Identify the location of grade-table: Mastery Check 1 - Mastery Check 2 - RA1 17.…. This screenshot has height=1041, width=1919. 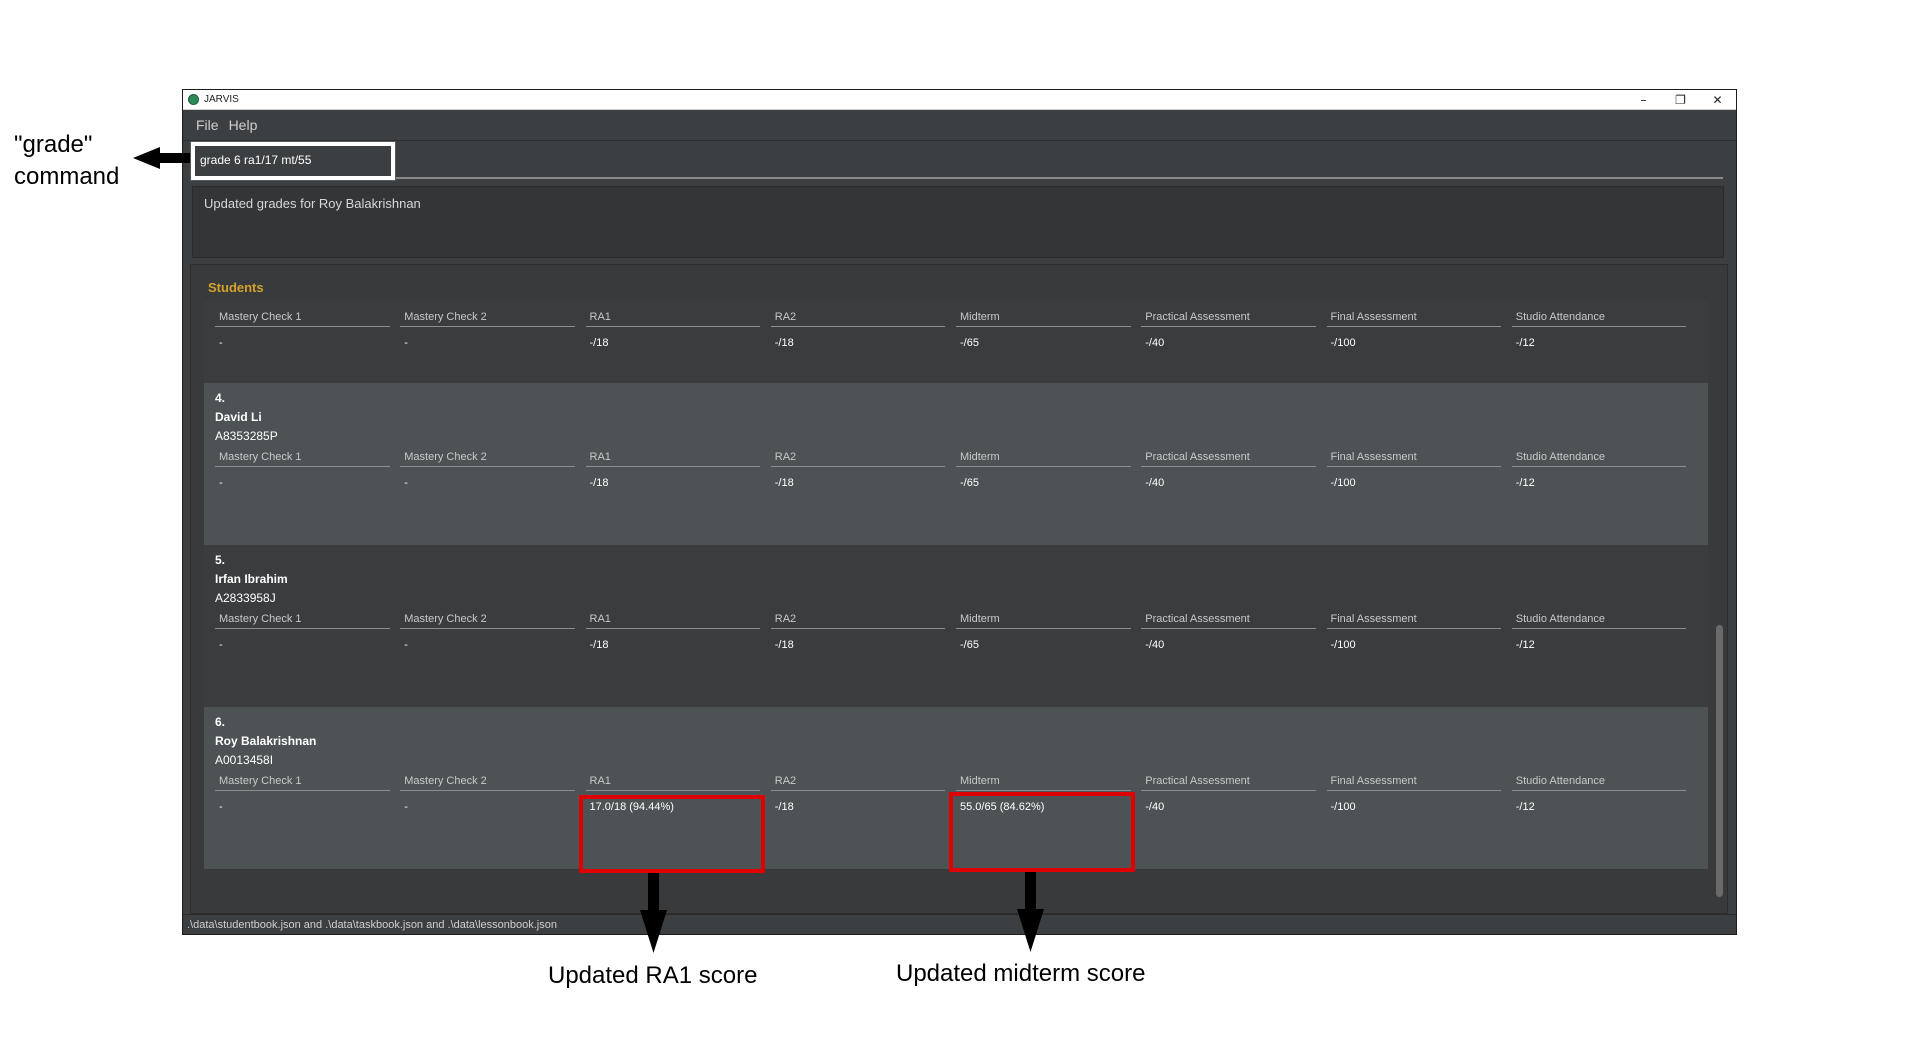
(956, 794).